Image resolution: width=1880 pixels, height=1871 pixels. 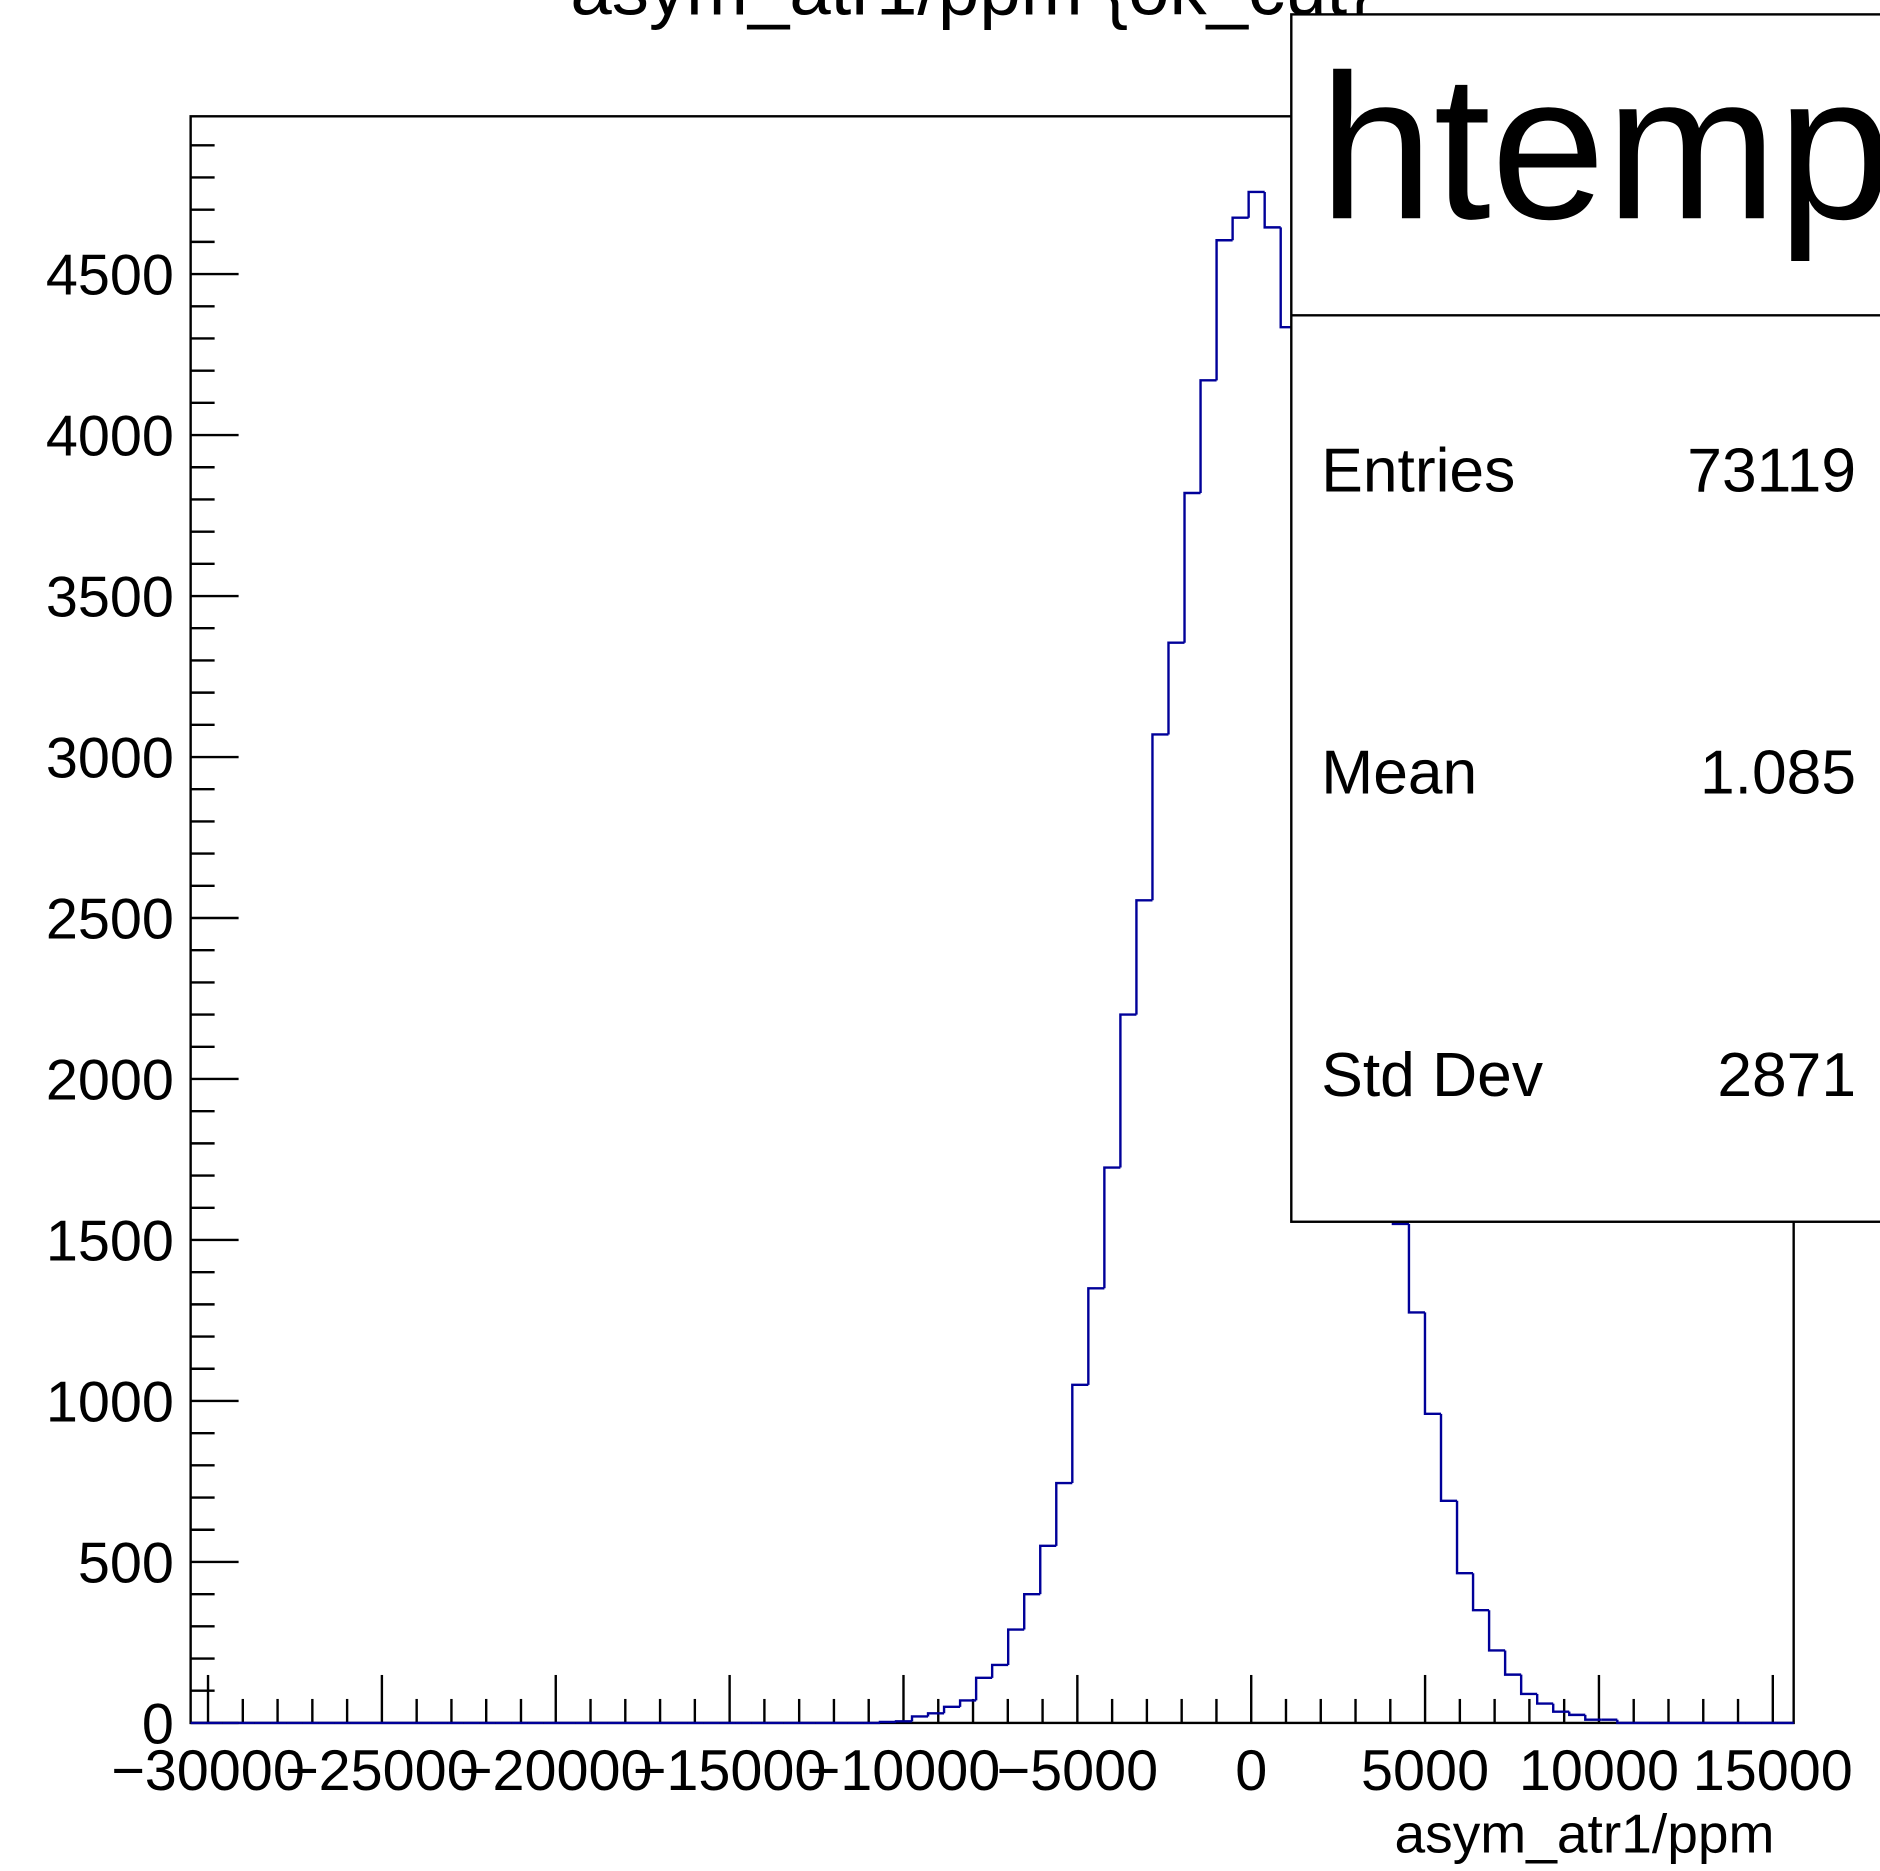 I want to click on stats-label: Mean, so click(x=1399, y=773).